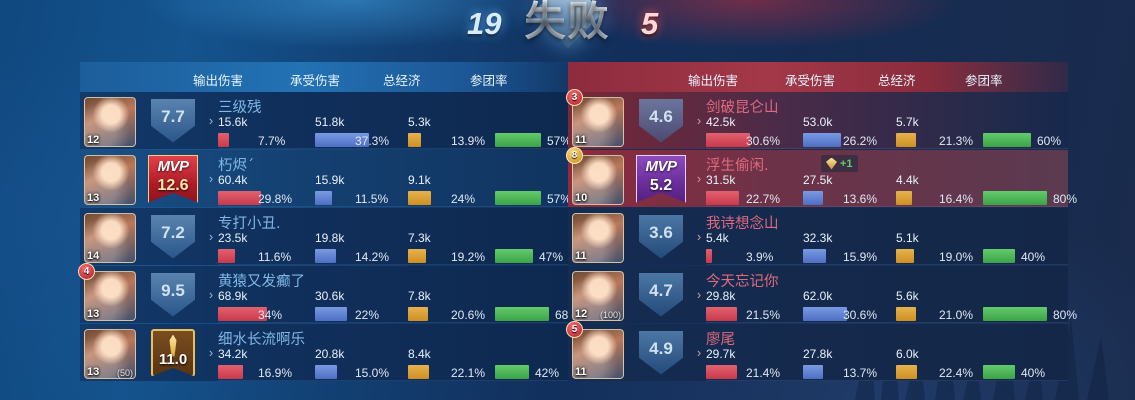 This screenshot has width=1135, height=400. I want to click on avatar-wrap: 12, so click(111, 120).